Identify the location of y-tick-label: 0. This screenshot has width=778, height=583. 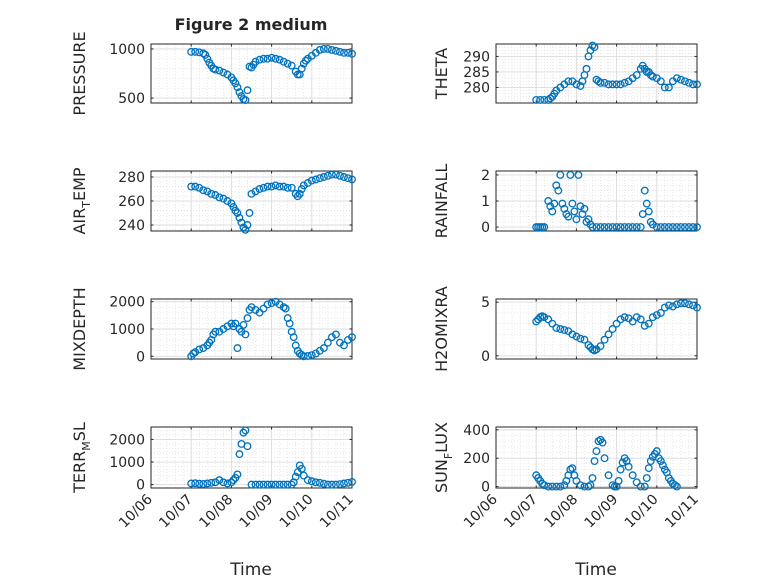
(140, 486).